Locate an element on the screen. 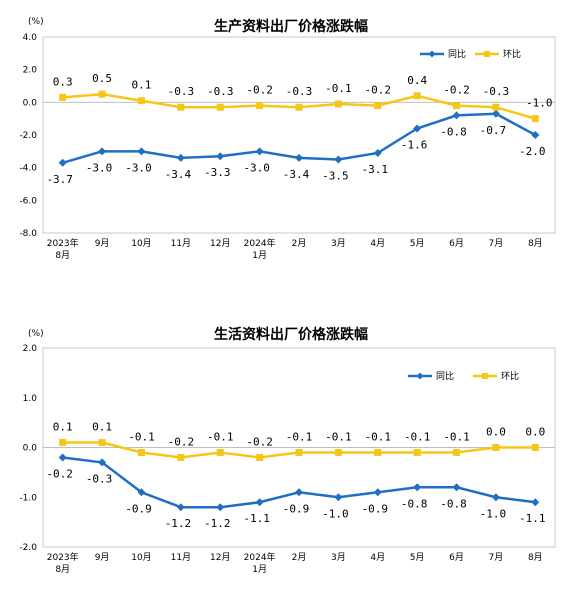 The width and height of the screenshot is (582, 594). y-tick-label: -4.0 is located at coordinates (28, 169).